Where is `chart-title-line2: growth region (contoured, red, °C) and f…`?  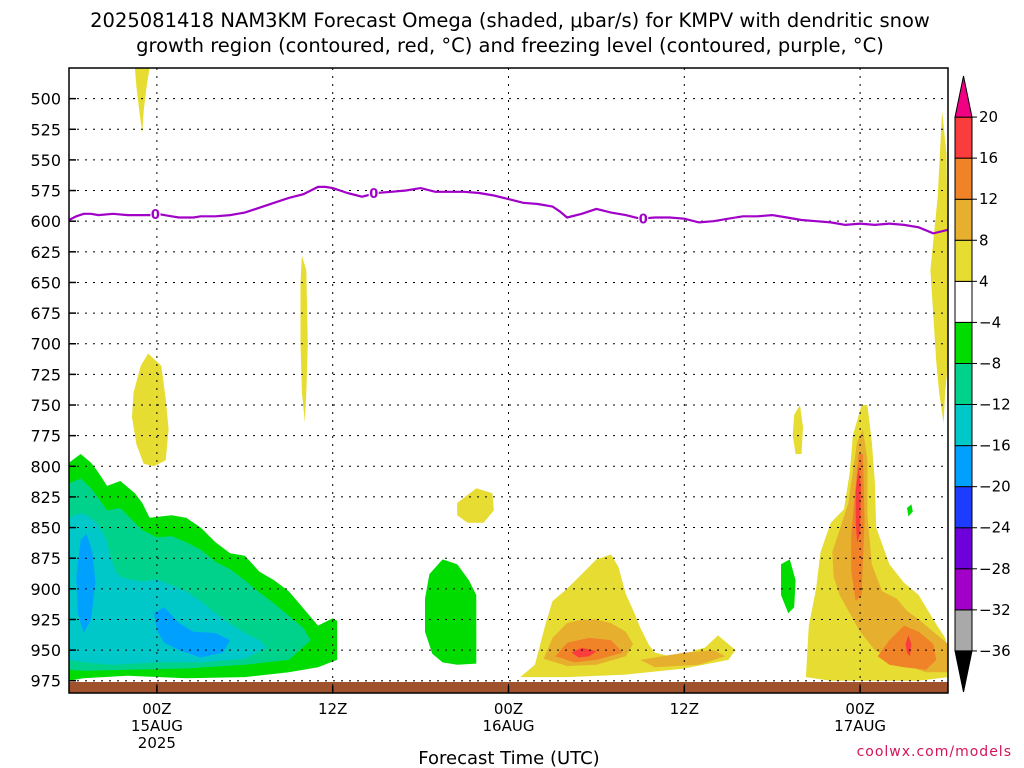
chart-title-line2: growth region (contoured, red, °C) and f… is located at coordinates (510, 45).